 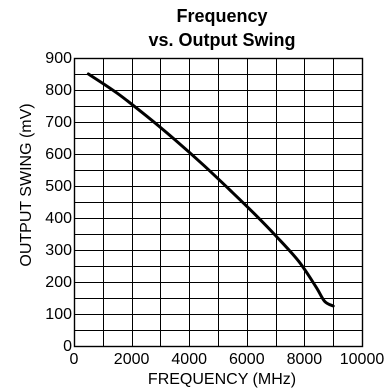 What do you see at coordinates (58, 314) in the screenshot?
I see `y-tick-label: 100` at bounding box center [58, 314].